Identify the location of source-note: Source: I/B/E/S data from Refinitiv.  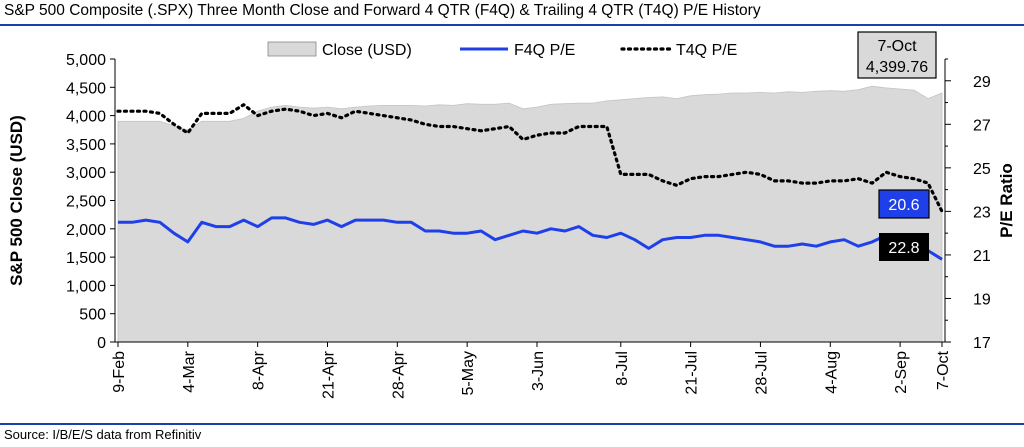
(103, 434).